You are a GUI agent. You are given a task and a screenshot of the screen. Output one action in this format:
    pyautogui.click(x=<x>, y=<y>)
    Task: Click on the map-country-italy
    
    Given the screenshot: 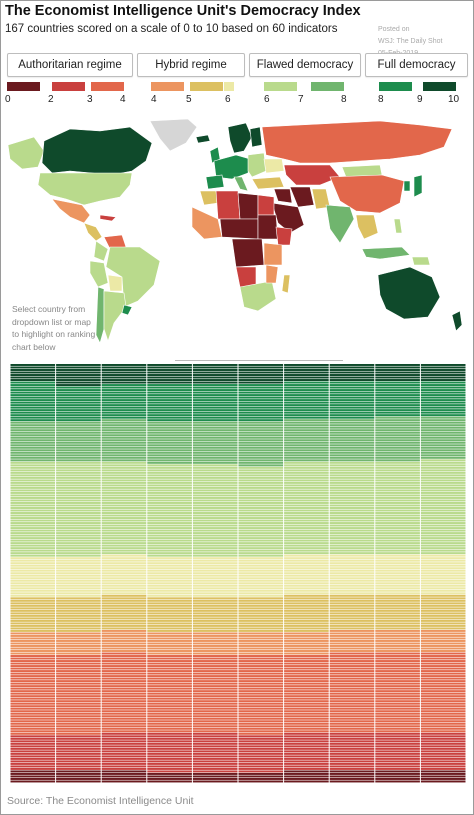 What is the action you would take?
    pyautogui.click(x=241, y=184)
    